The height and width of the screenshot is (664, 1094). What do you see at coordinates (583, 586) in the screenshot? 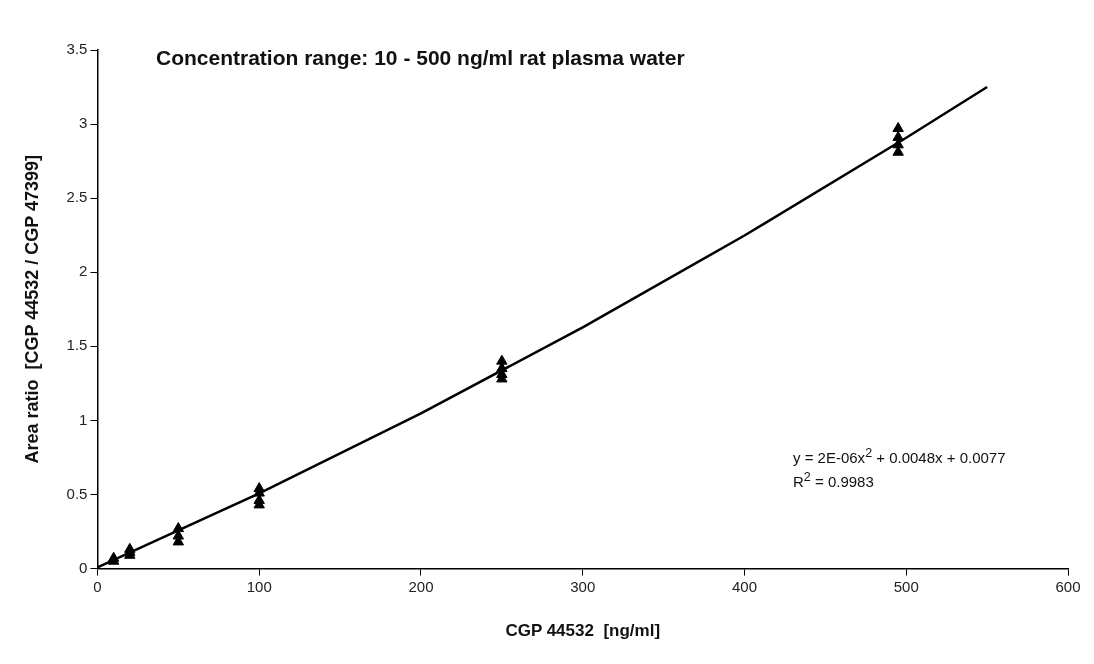
I see `x-tick-label: 300` at bounding box center [583, 586].